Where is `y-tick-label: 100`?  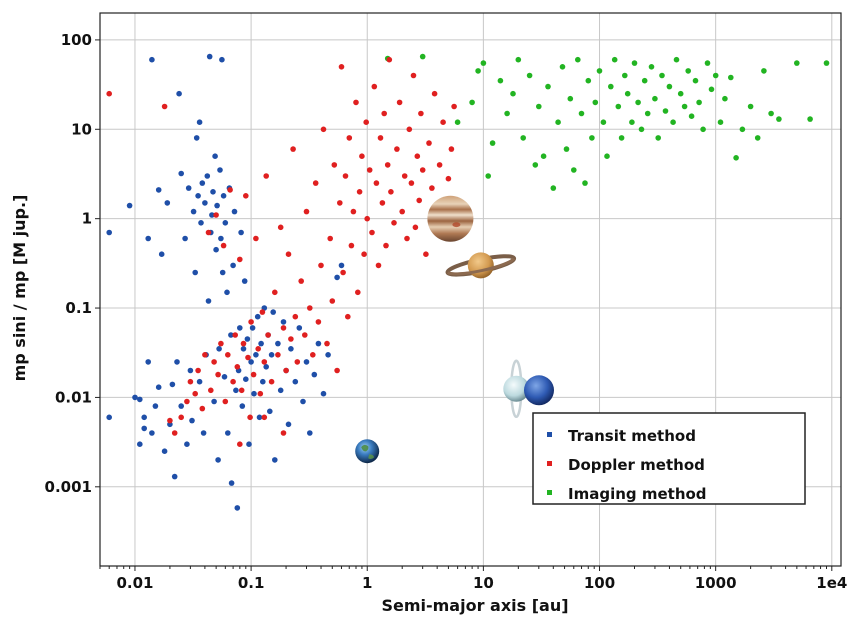
y-tick-label: 100 is located at coordinates (76, 40).